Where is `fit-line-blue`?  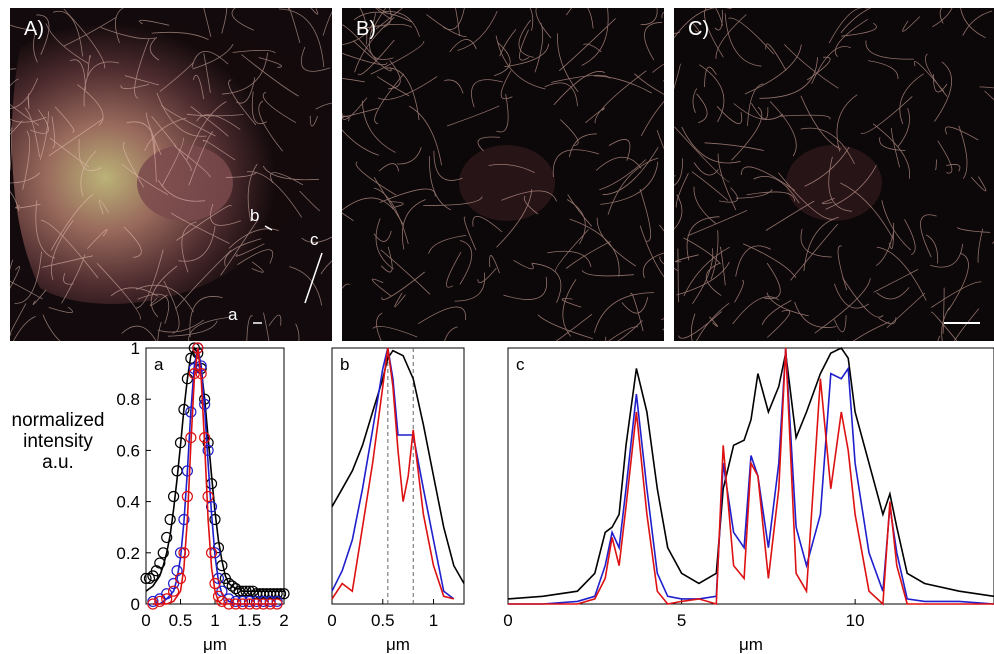
fit-line-blue is located at coordinates (215, 476).